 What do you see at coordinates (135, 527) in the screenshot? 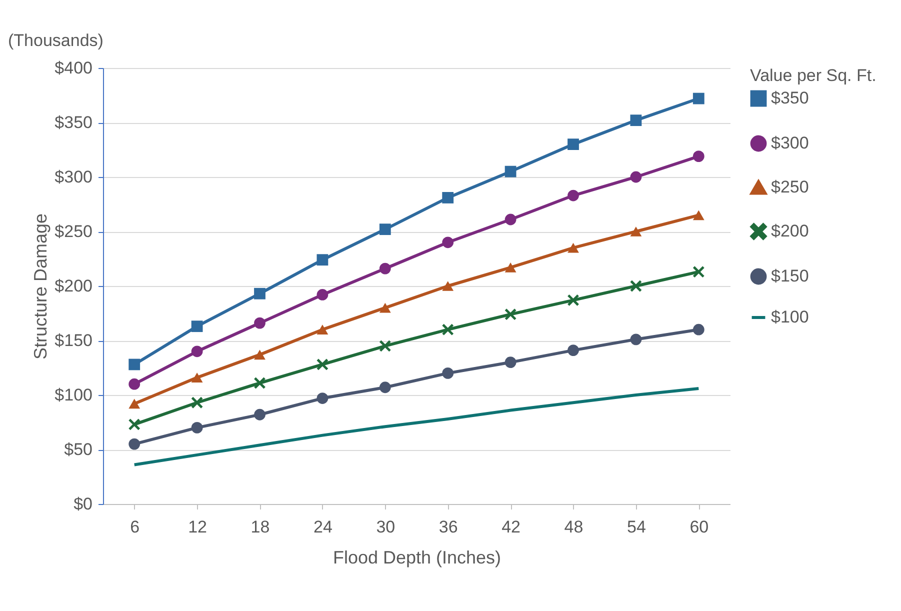
I see `x-tick-label: 6` at bounding box center [135, 527].